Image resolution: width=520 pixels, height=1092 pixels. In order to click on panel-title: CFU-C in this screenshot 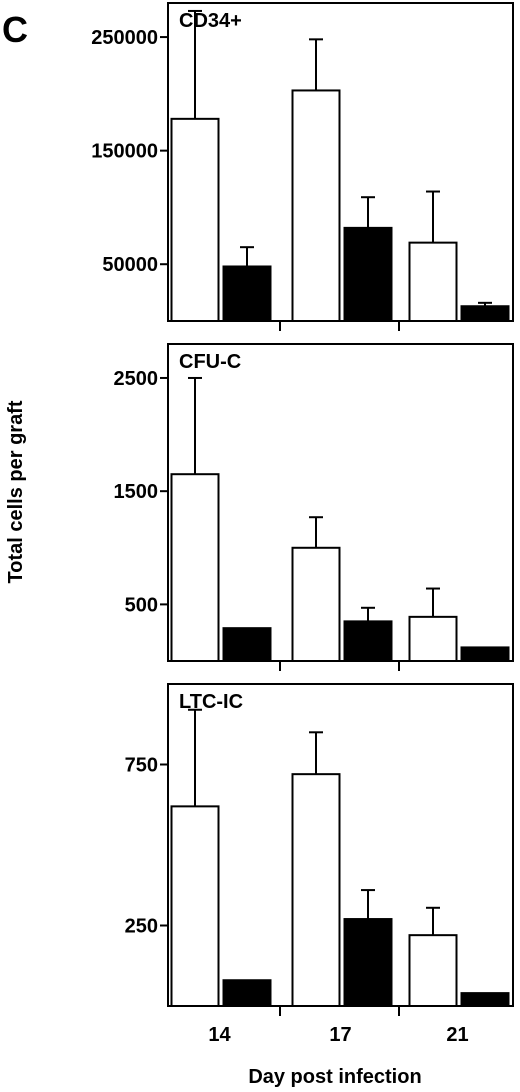, I will do `click(210, 362)`.